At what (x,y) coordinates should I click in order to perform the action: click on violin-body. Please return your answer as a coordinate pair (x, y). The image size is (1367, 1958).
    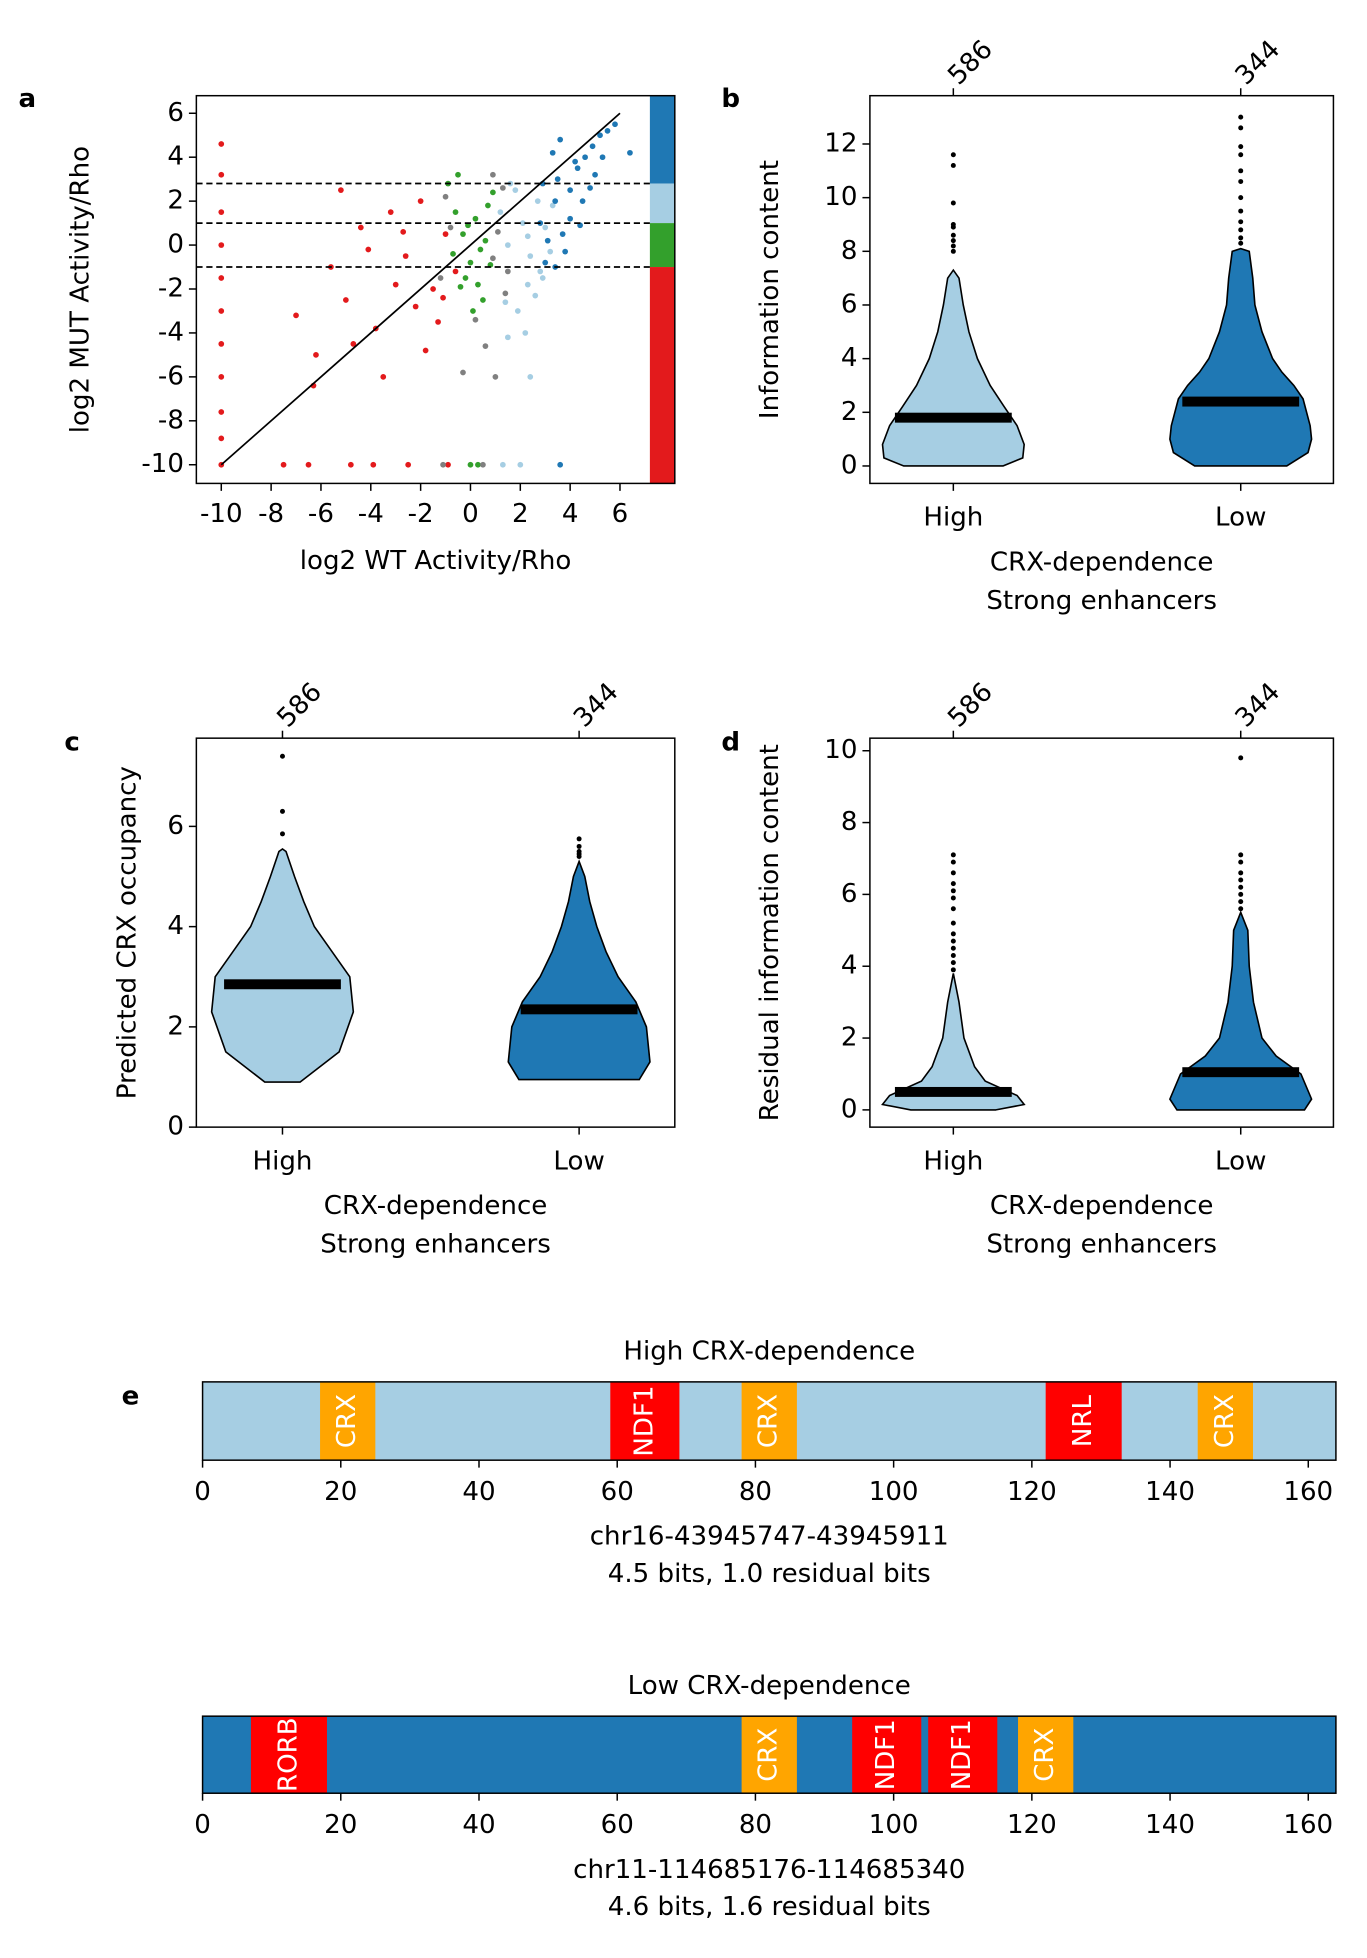
    Looking at the image, I should click on (1240, 1010).